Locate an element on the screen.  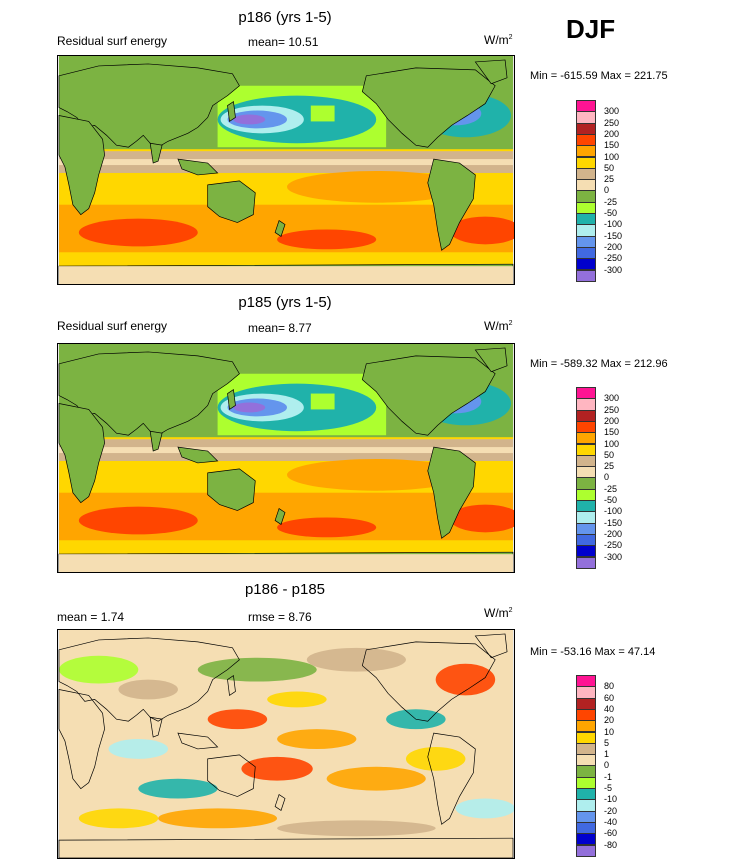
colorbar-label: 80 is located at coordinates (609, 686).